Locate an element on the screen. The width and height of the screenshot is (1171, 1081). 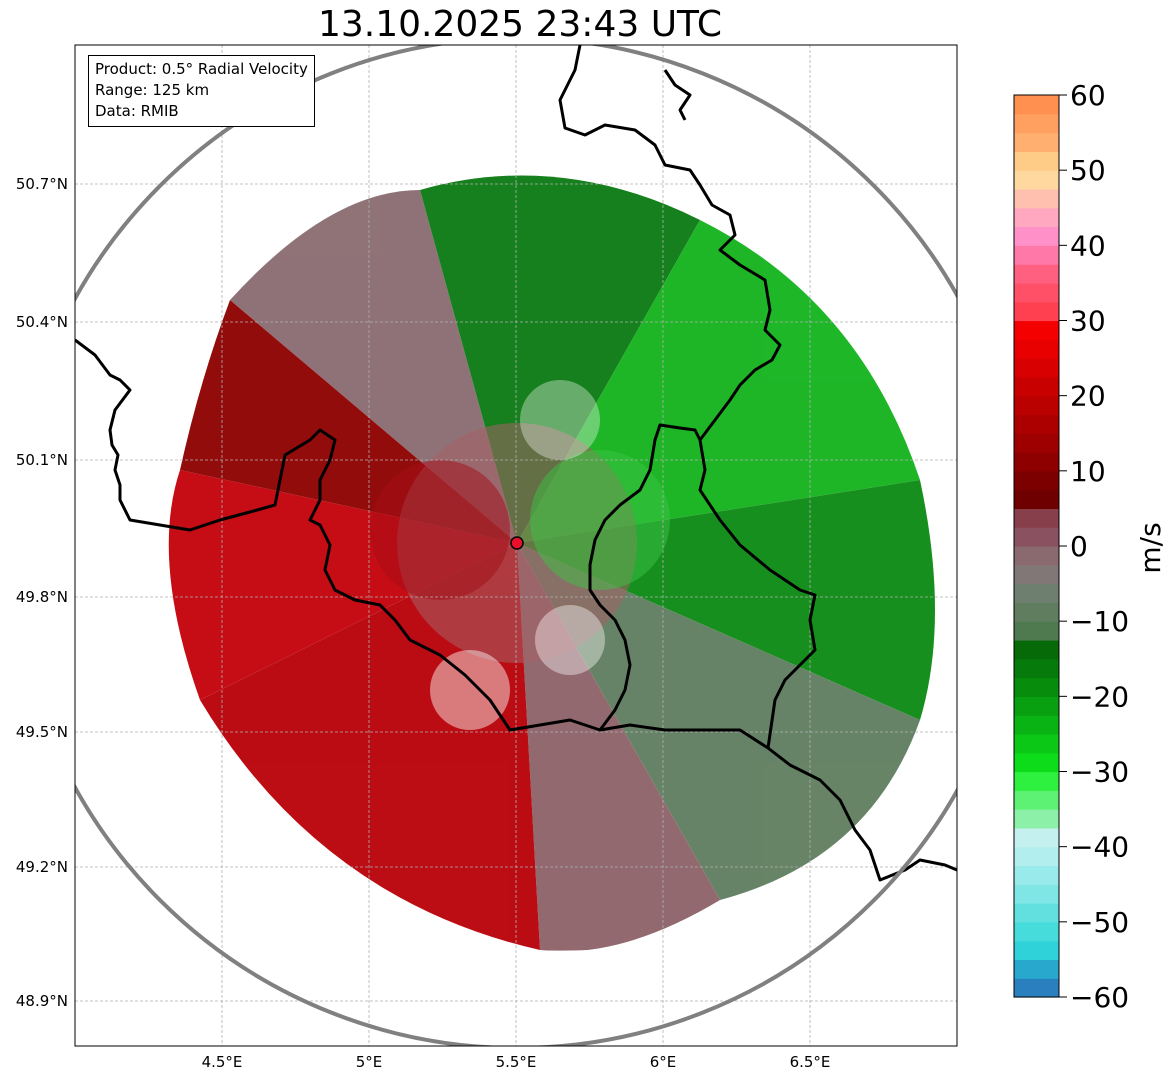
colorbar-tick-label: −10 is located at coordinates (1099, 621).